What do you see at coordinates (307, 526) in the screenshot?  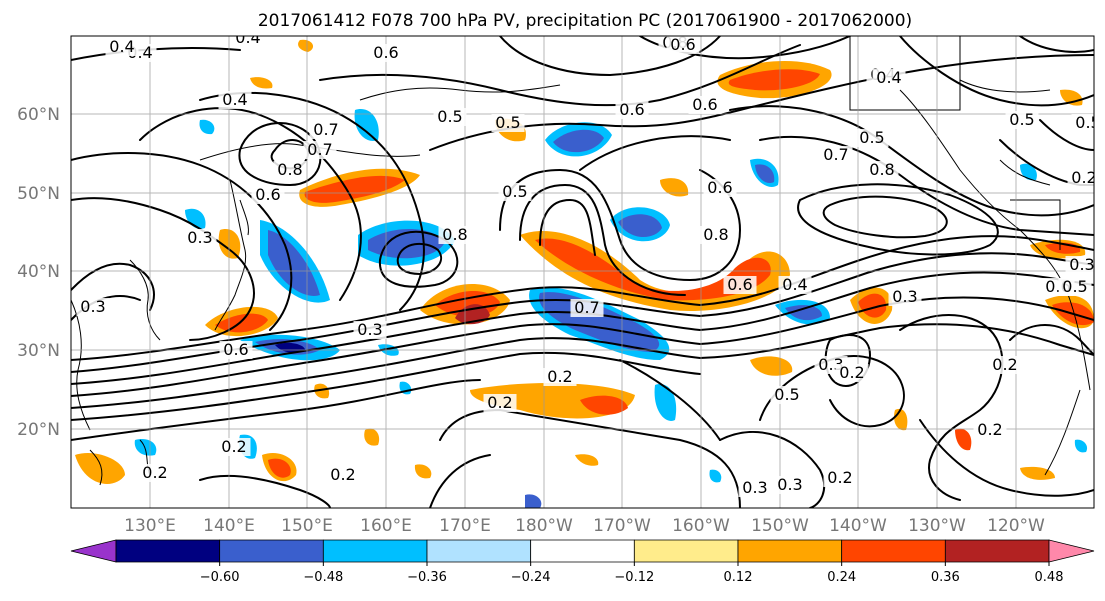 I see `lon-label: 150°E` at bounding box center [307, 526].